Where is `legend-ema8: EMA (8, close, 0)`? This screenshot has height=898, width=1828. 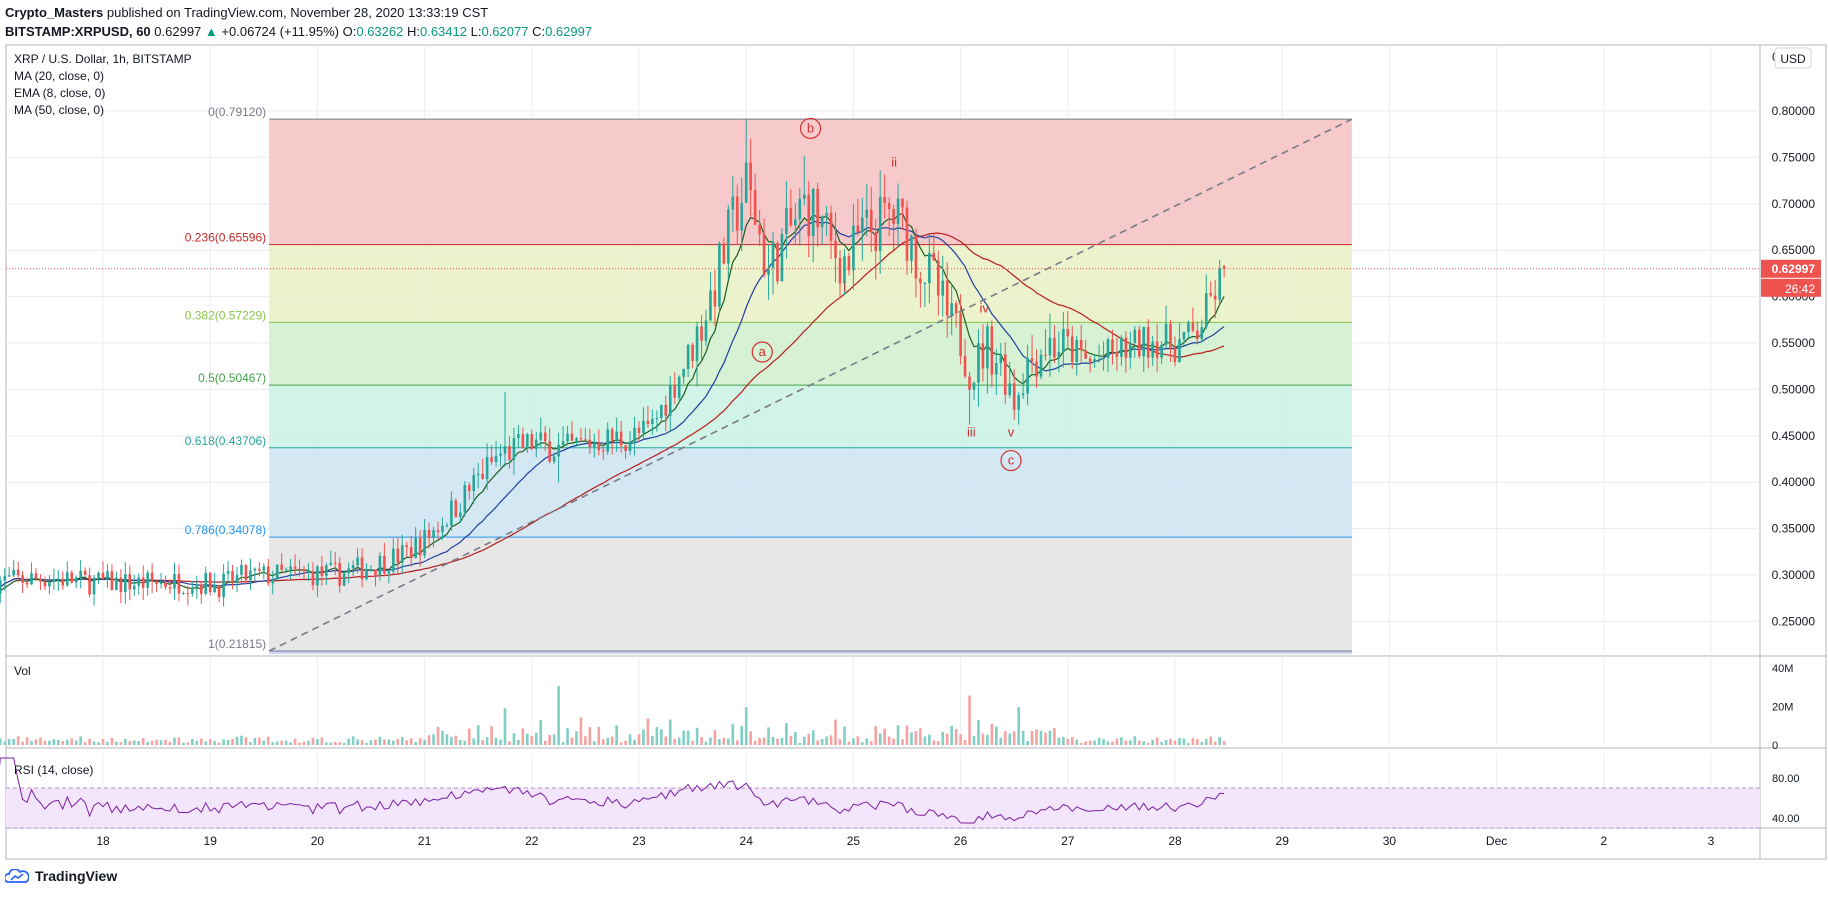
legend-ema8: EMA (8, close, 0) is located at coordinates (60, 93).